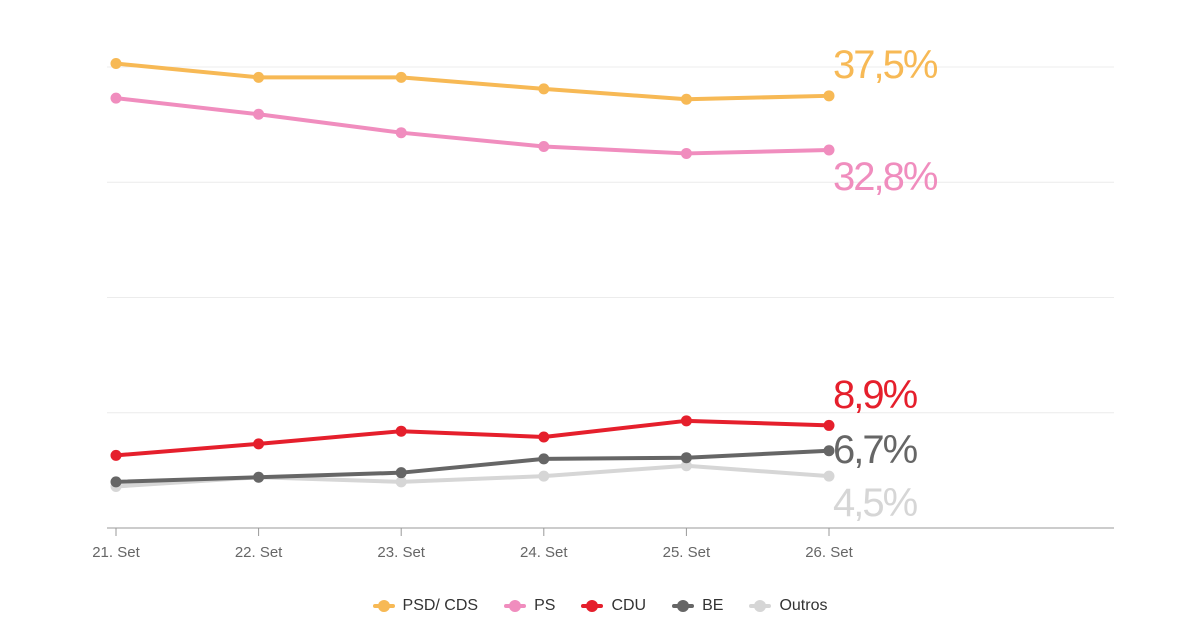 This screenshot has width=1200, height=630. What do you see at coordinates (697, 606) in the screenshot?
I see `legend-item-be: BE` at bounding box center [697, 606].